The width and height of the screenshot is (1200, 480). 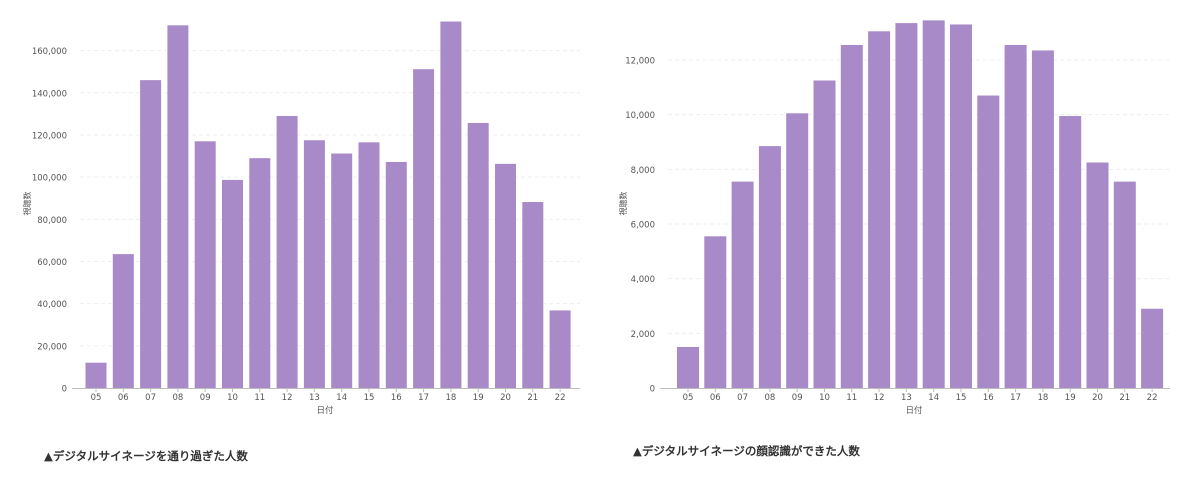 What do you see at coordinates (532, 398) in the screenshot?
I see `passersby-xtick-label: 21` at bounding box center [532, 398].